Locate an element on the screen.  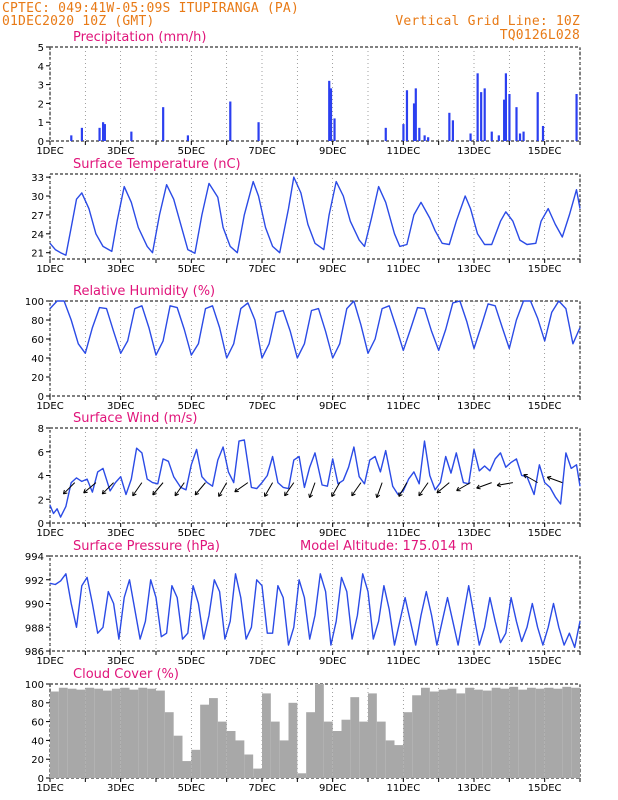
precipitation-frame is located at coordinates (315, 94).